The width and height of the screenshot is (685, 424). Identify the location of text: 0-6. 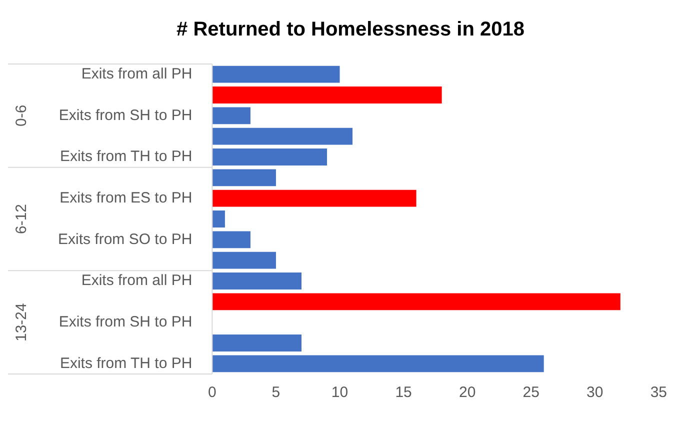
(21, 115).